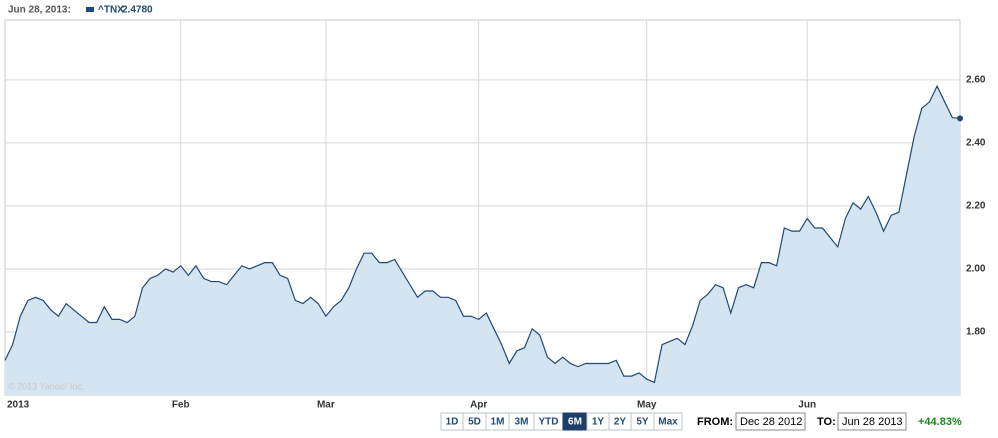 This screenshot has width=998, height=438. Describe the element at coordinates (181, 405) in the screenshot. I see `x-tick-label: Feb` at that location.